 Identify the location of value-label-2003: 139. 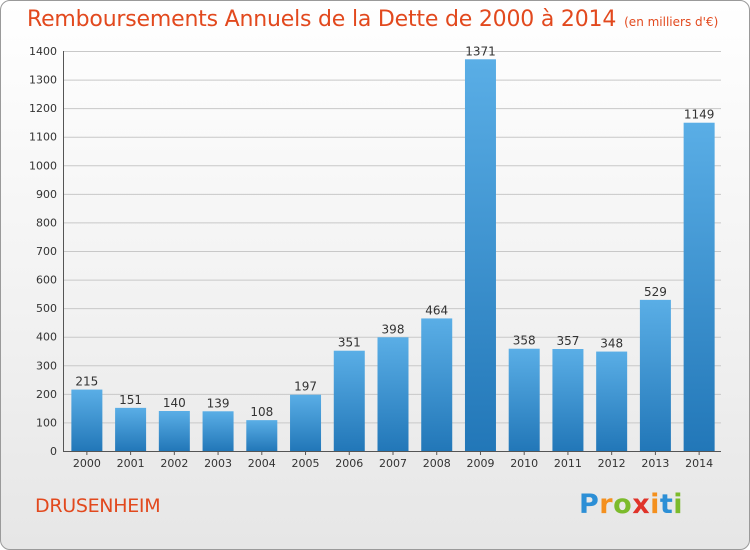
(218, 403).